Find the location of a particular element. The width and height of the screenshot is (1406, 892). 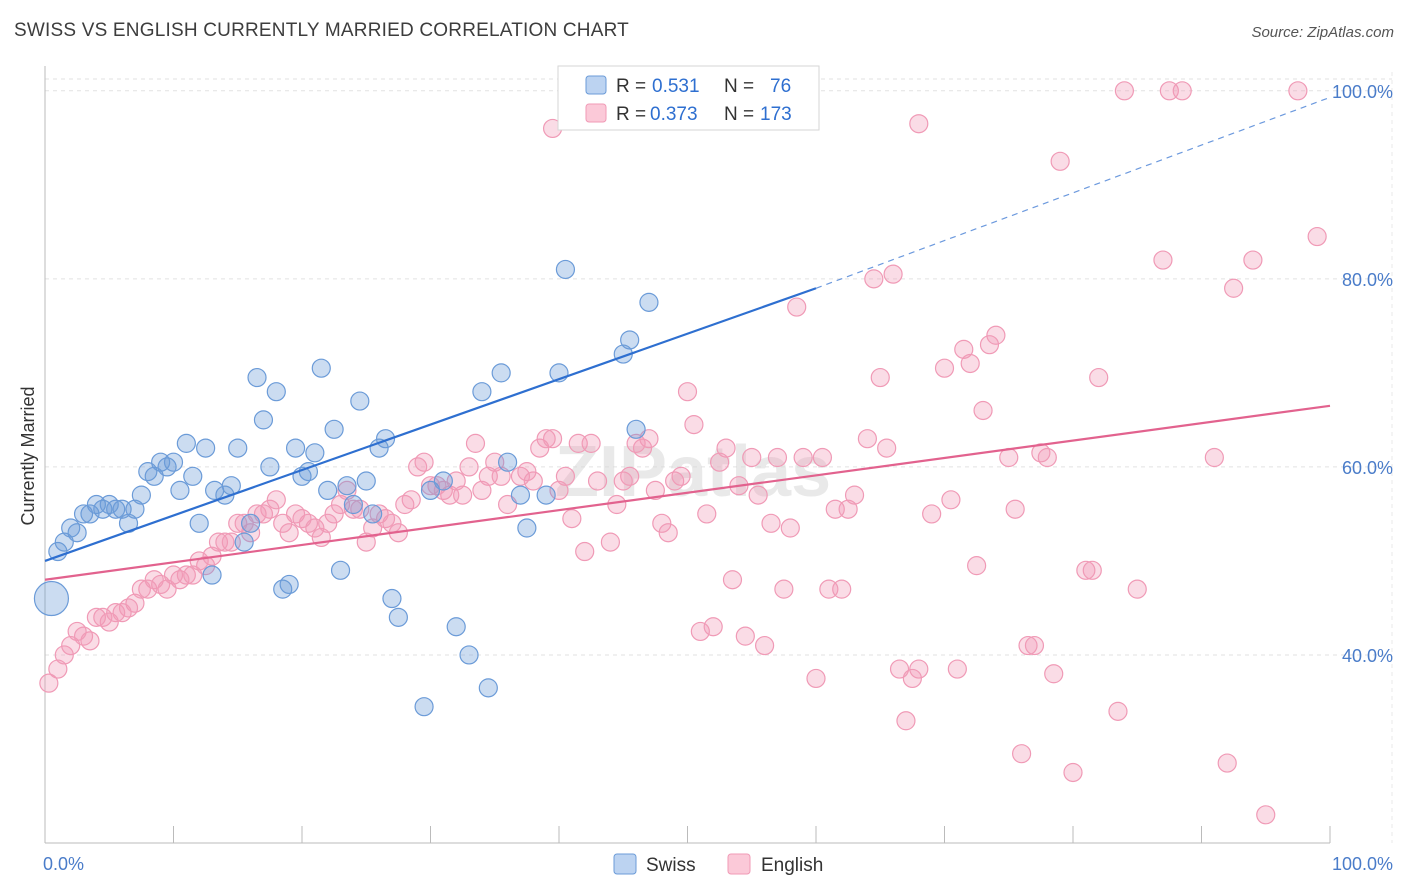

watermark: ZIPatlas is located at coordinates (693, 472).